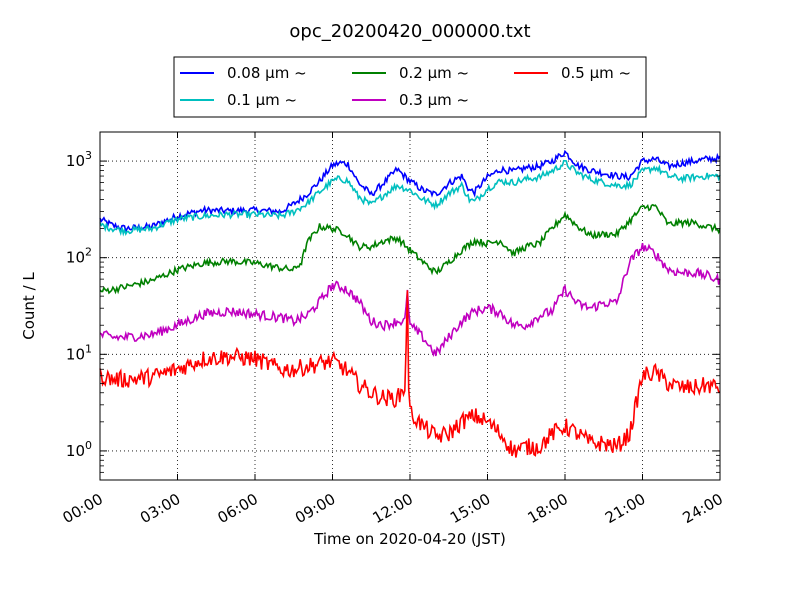 The height and width of the screenshot is (600, 800). I want to click on legend-label: 0.2 μm ~, so click(434, 73).